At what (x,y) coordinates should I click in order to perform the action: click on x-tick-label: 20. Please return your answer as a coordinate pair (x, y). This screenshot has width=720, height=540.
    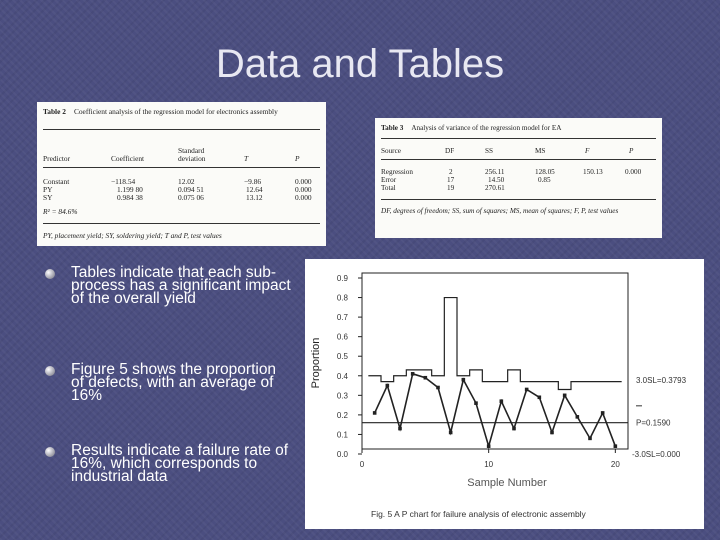
    Looking at the image, I should click on (615, 464).